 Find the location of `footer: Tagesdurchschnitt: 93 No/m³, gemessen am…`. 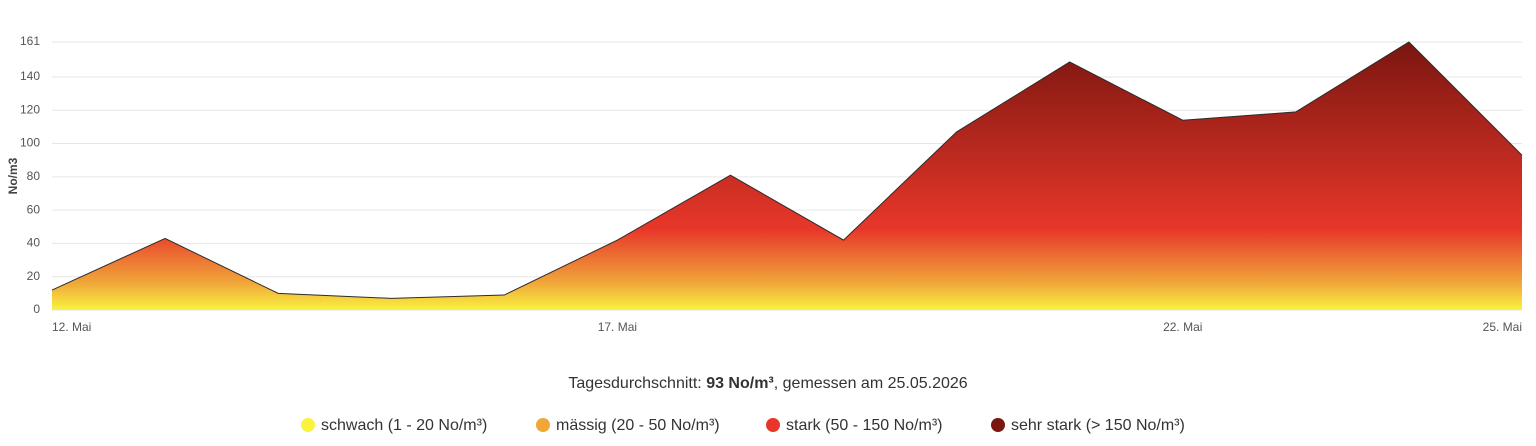

footer: Tagesdurchschnitt: 93 No/m³, gemessen am… is located at coordinates (767, 383).